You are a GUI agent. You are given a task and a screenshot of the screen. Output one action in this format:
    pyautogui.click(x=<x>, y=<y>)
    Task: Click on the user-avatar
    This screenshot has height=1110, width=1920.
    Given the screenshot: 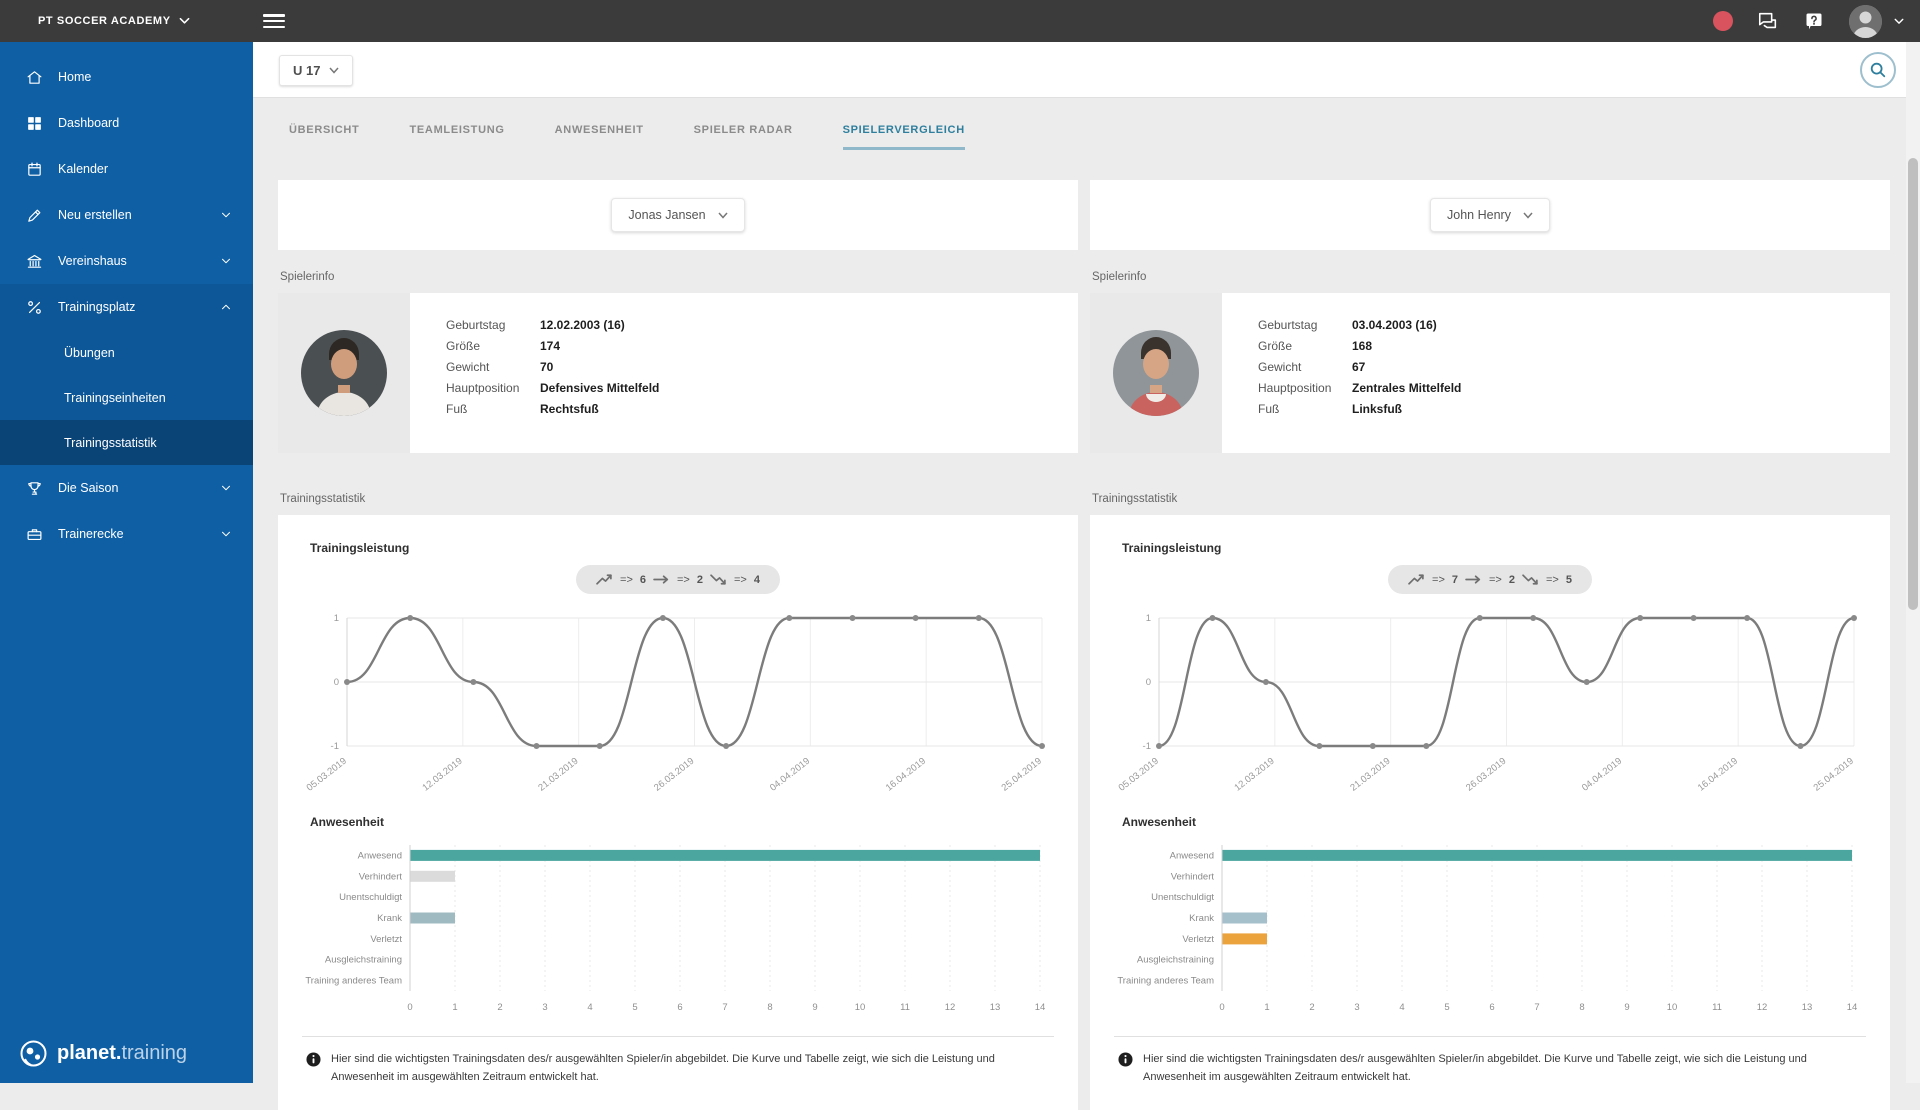 What is the action you would take?
    pyautogui.click(x=1865, y=21)
    